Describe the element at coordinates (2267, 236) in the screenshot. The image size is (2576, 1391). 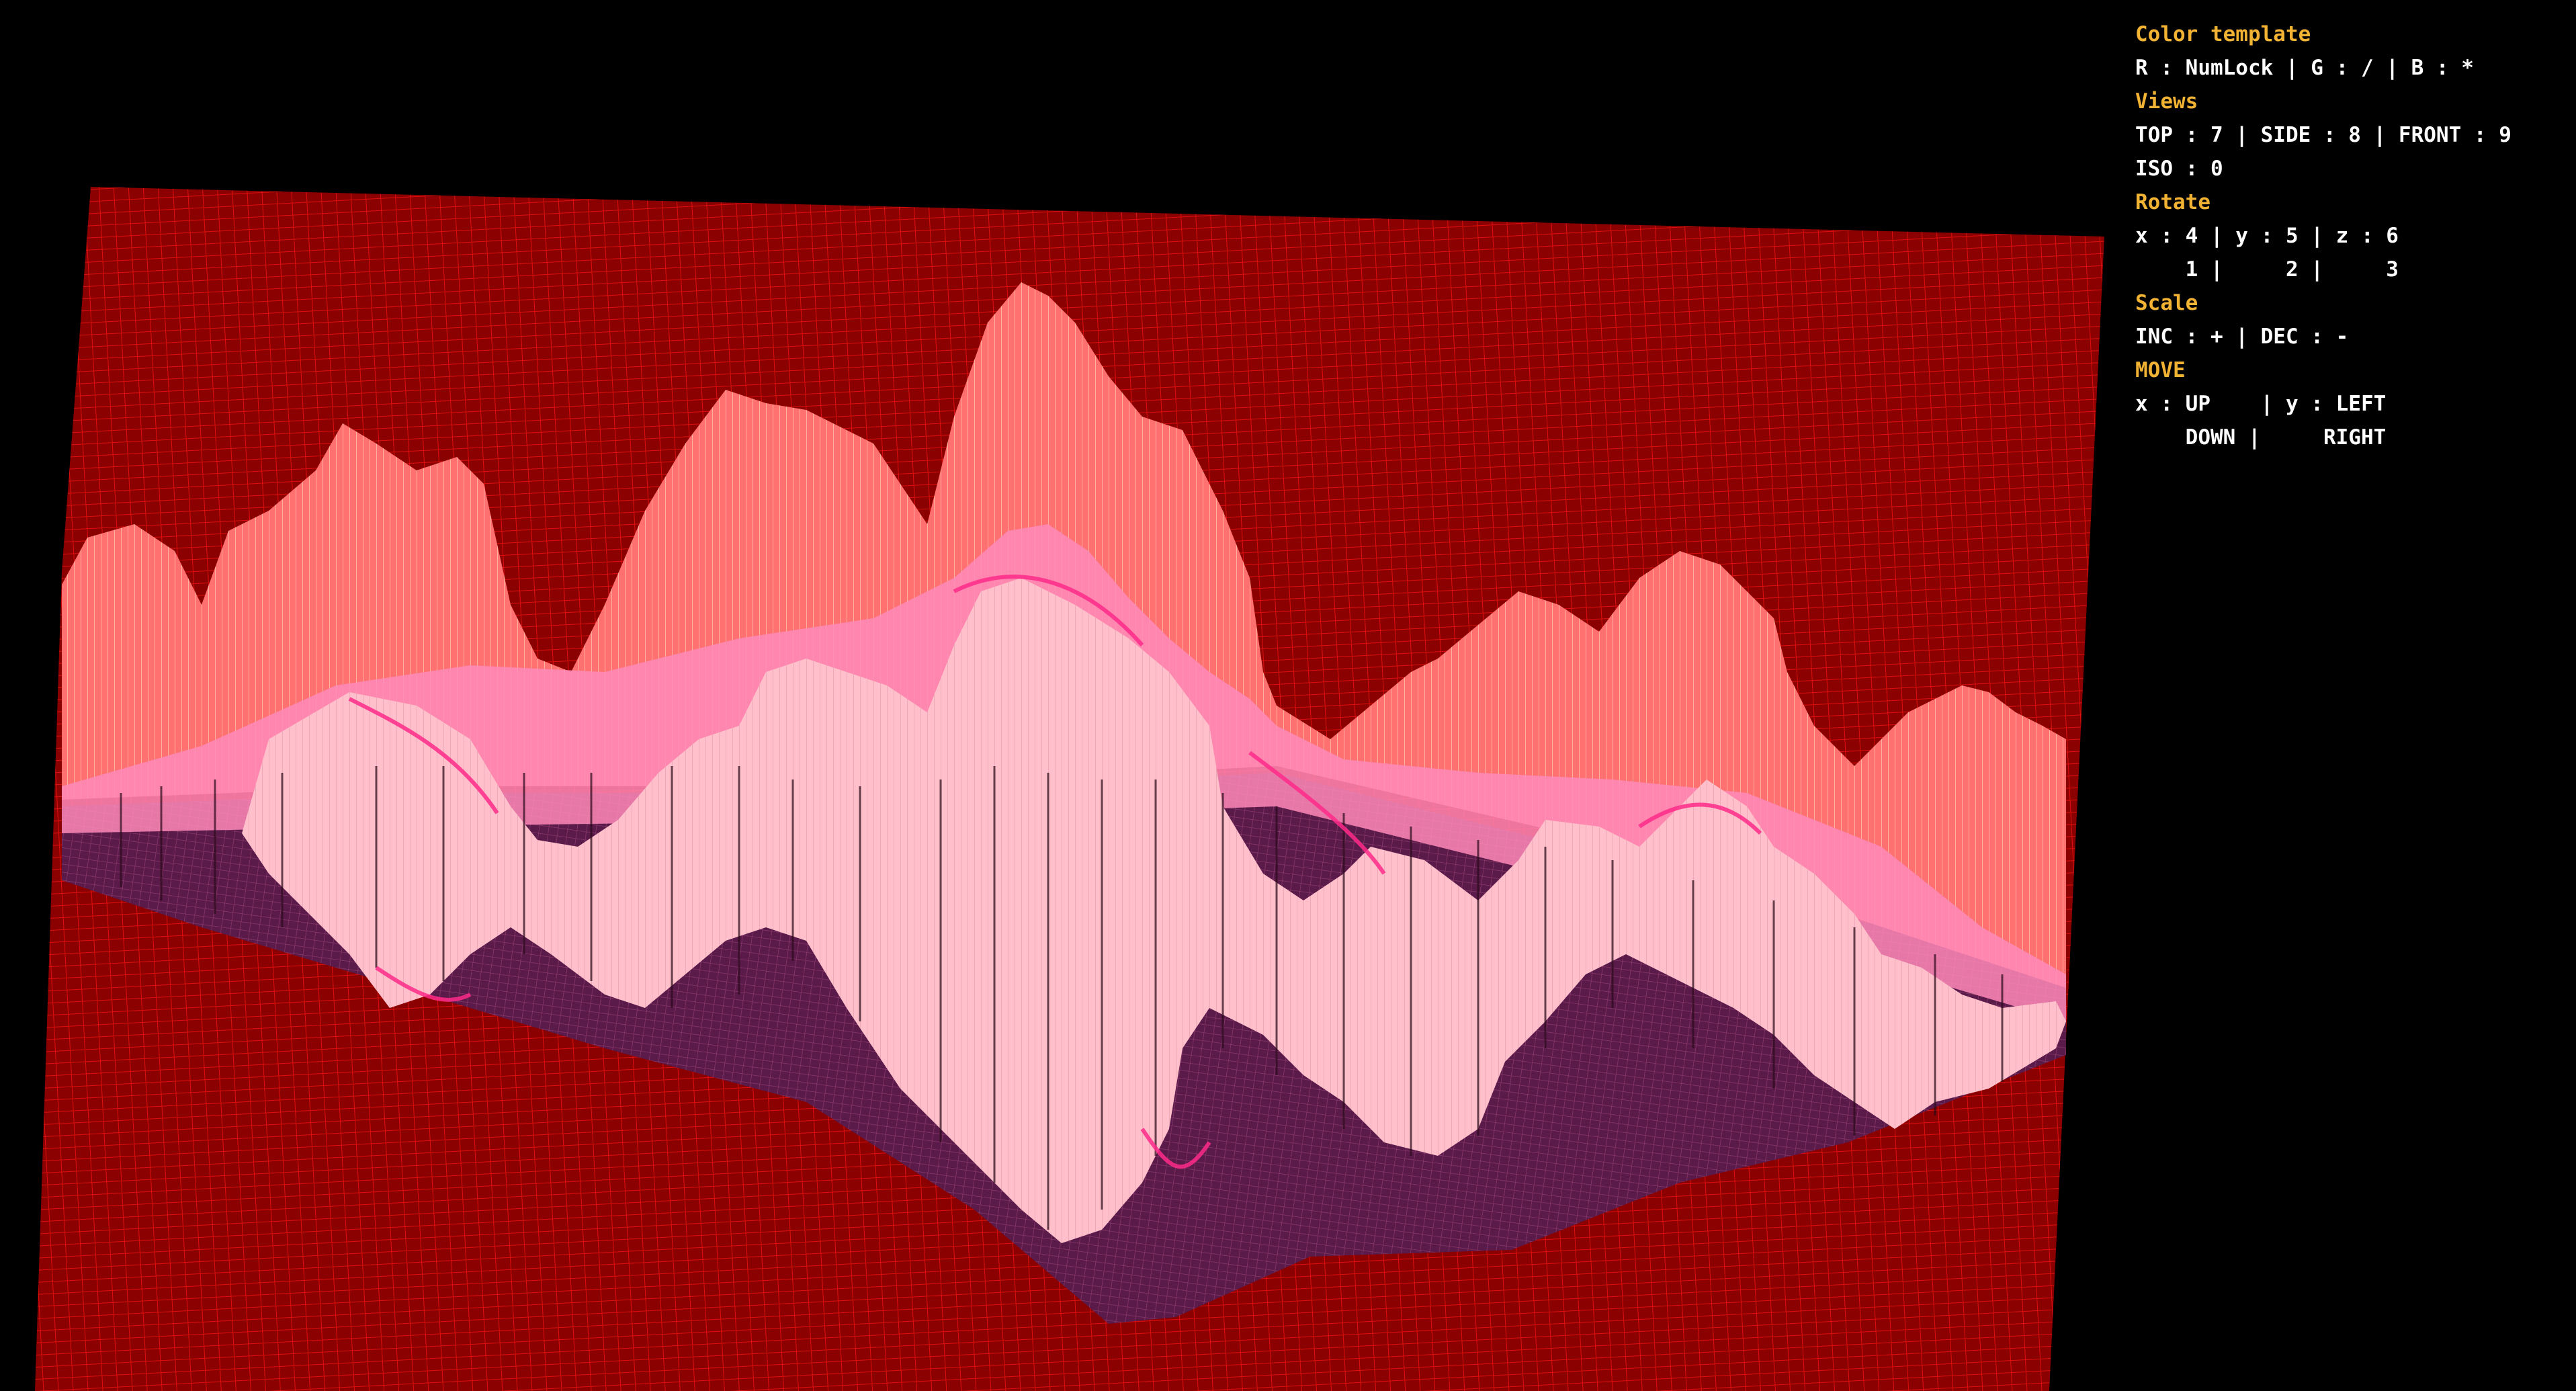
I see `rotate-keys-line-1: x : 4 | y : 5 | z : 6` at that location.